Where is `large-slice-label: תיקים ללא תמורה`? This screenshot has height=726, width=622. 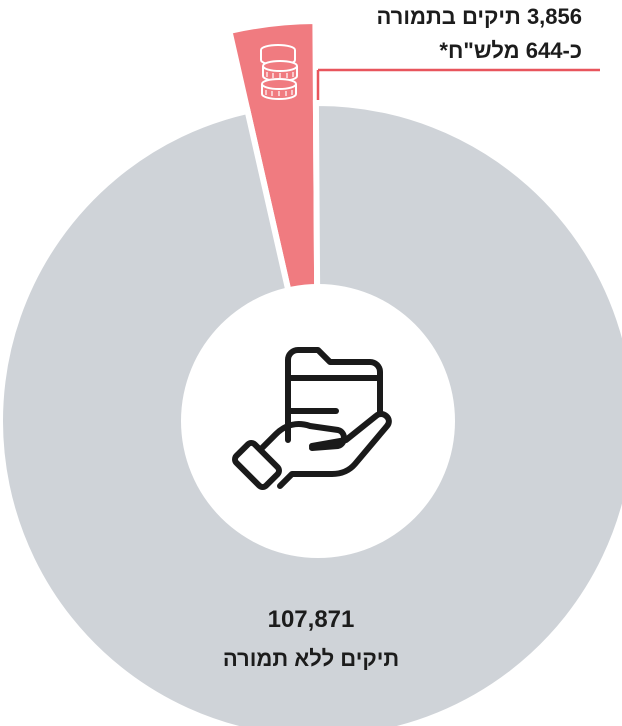
large-slice-label: תיקים ללא תמורה is located at coordinates (311, 658).